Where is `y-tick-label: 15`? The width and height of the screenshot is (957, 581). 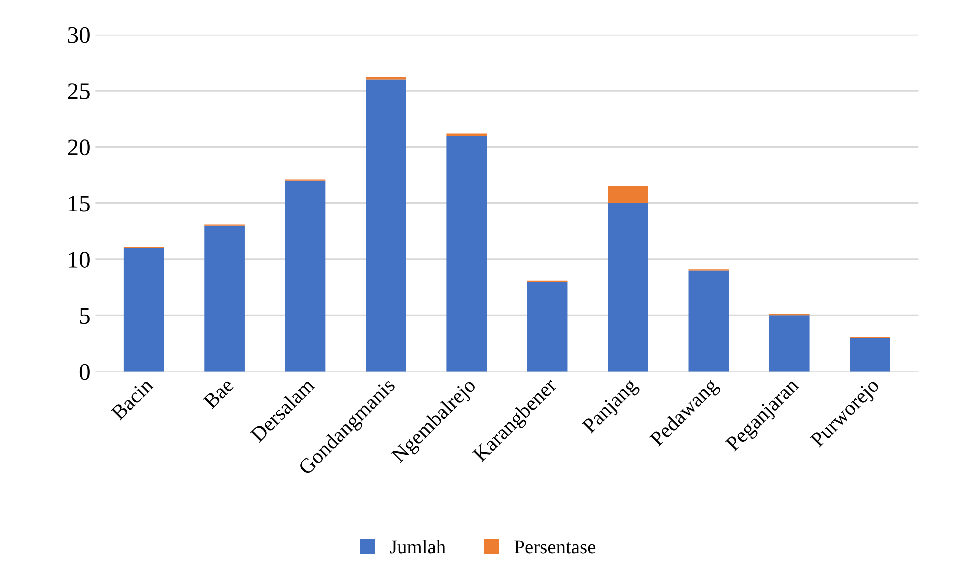 y-tick-label: 15 is located at coordinates (79, 204).